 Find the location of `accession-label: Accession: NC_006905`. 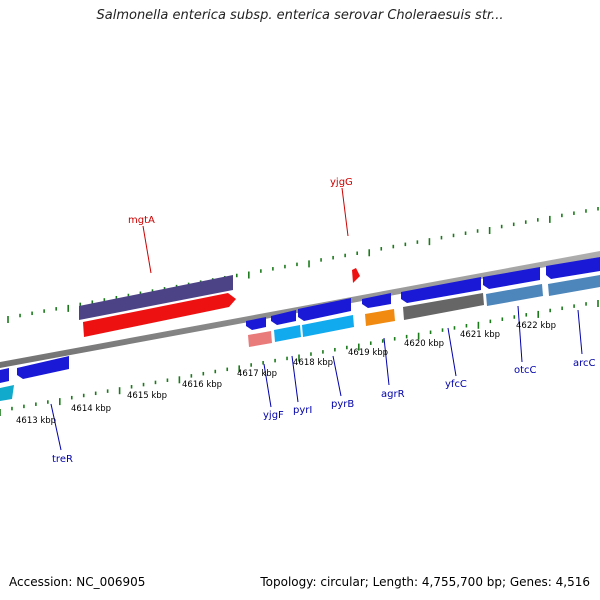

accession-label: Accession: NC_006905 is located at coordinates (77, 582).